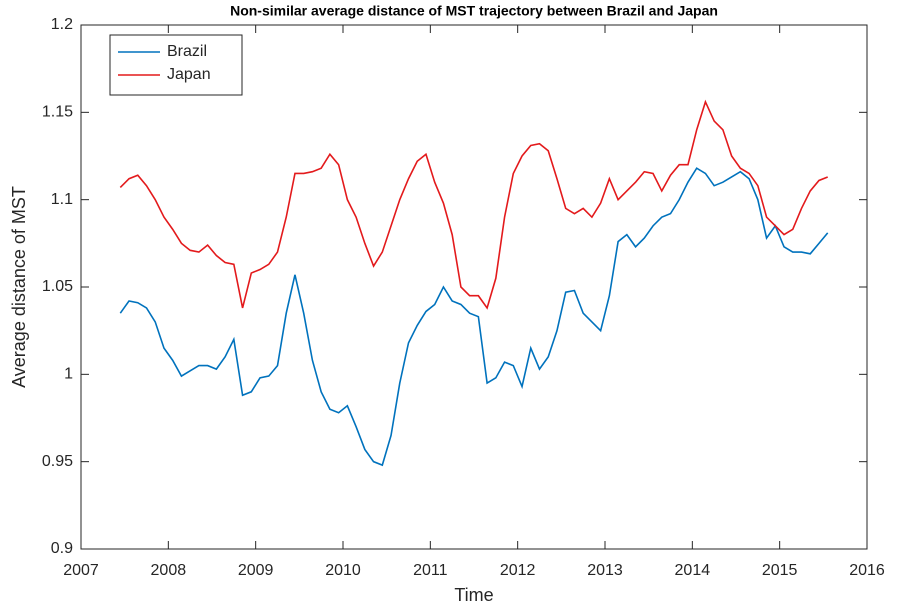  What do you see at coordinates (57, 112) in the screenshot?
I see `y-tick-label: 1.15` at bounding box center [57, 112].